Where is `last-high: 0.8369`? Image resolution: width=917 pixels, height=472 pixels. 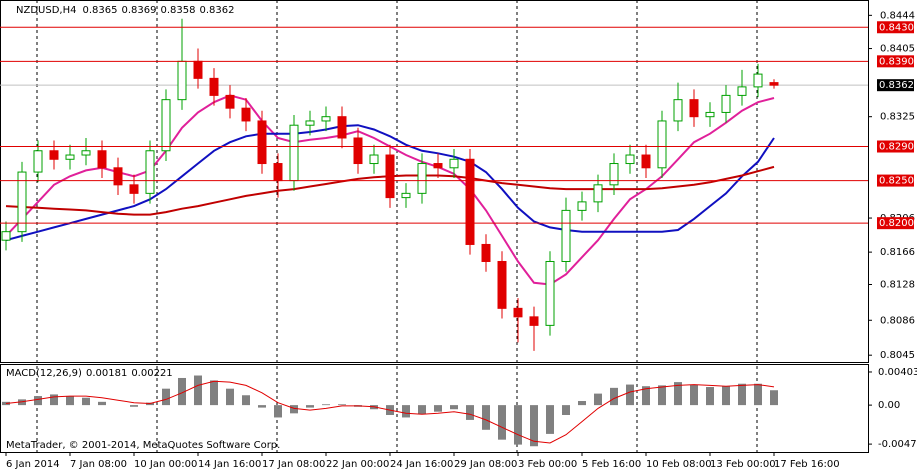 last-high: 0.8369 is located at coordinates (138, 10).